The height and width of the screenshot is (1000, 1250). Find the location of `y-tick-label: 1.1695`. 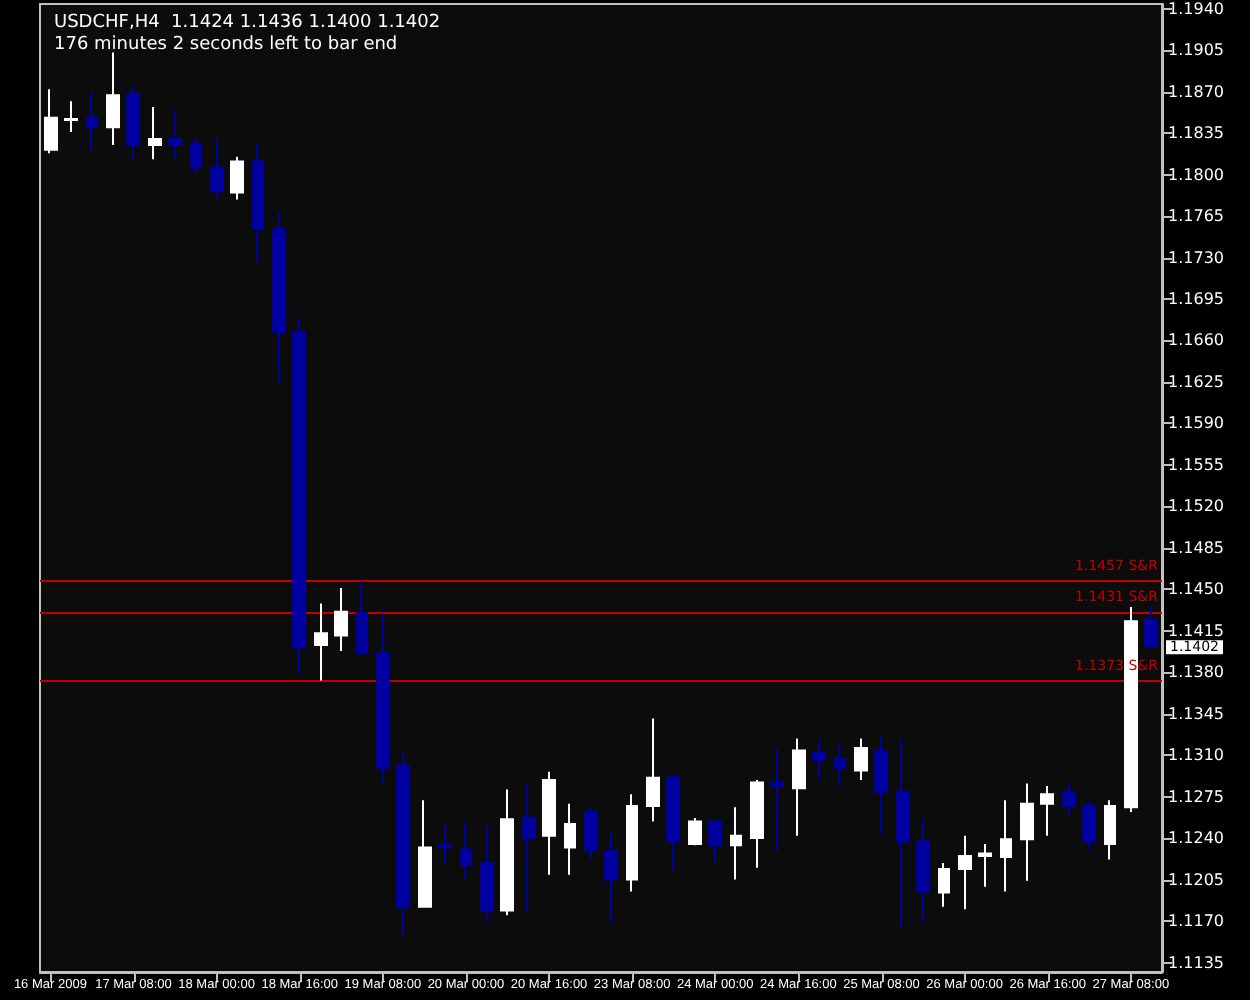

y-tick-label: 1.1695 is located at coordinates (1196, 299).